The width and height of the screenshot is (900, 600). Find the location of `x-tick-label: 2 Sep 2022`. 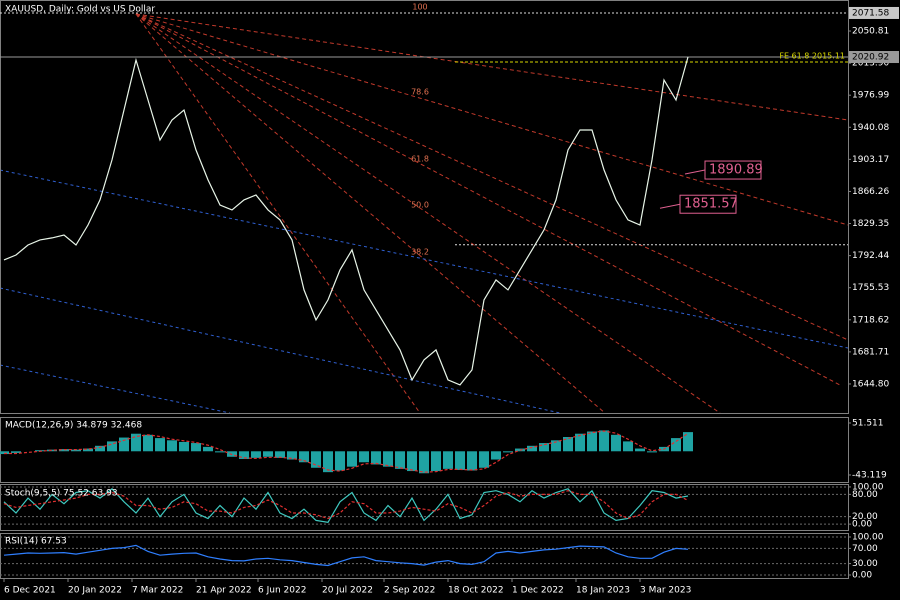

x-tick-label: 2 Sep 2022 is located at coordinates (409, 591).